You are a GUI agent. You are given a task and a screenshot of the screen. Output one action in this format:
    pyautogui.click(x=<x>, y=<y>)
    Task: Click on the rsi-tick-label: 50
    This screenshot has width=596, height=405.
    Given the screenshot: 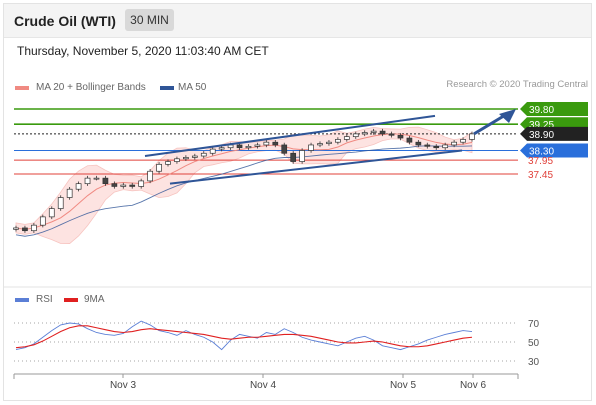 What is the action you would take?
    pyautogui.click(x=534, y=343)
    